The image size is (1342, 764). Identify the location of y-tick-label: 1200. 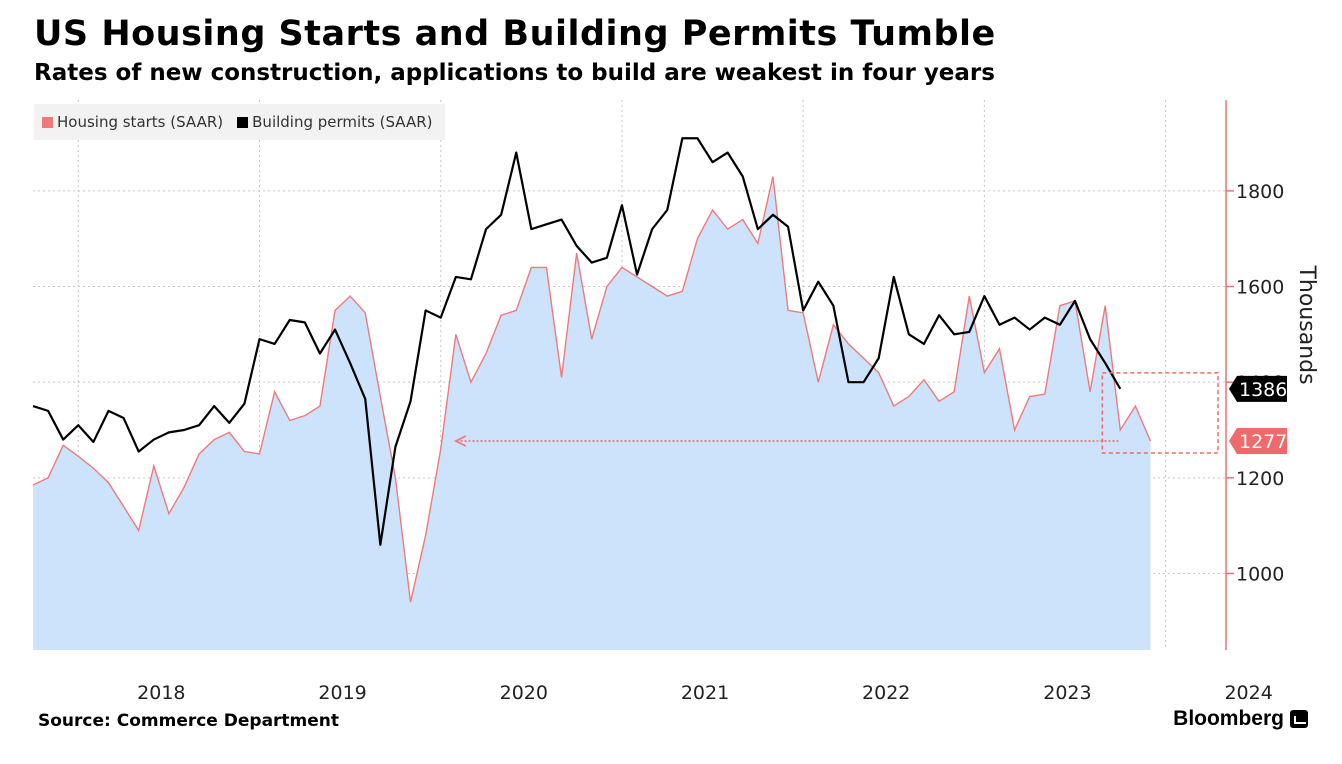
(1260, 479).